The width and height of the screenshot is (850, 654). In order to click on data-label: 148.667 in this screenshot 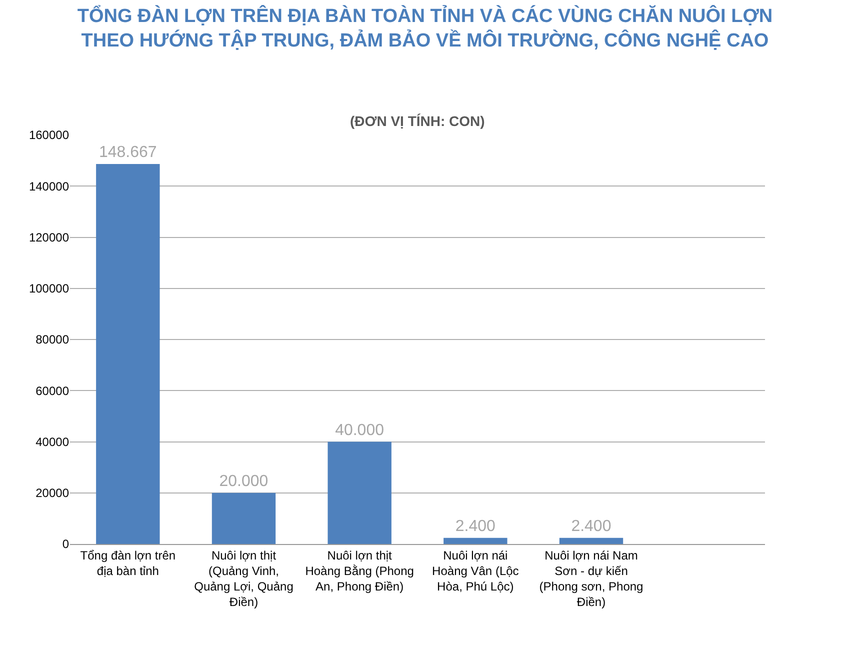, I will do `click(127, 152)`.